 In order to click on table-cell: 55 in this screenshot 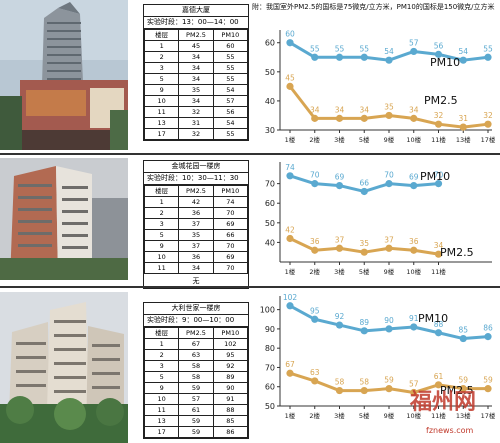, I will do `click(230, 68)`.